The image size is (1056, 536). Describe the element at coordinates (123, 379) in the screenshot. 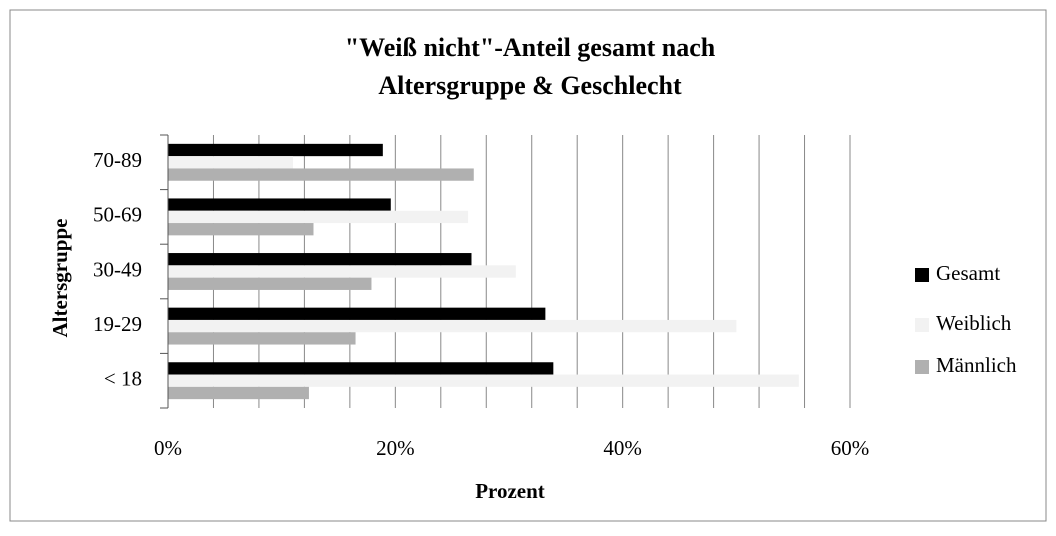

I see `y-tick-label: < 18` at that location.